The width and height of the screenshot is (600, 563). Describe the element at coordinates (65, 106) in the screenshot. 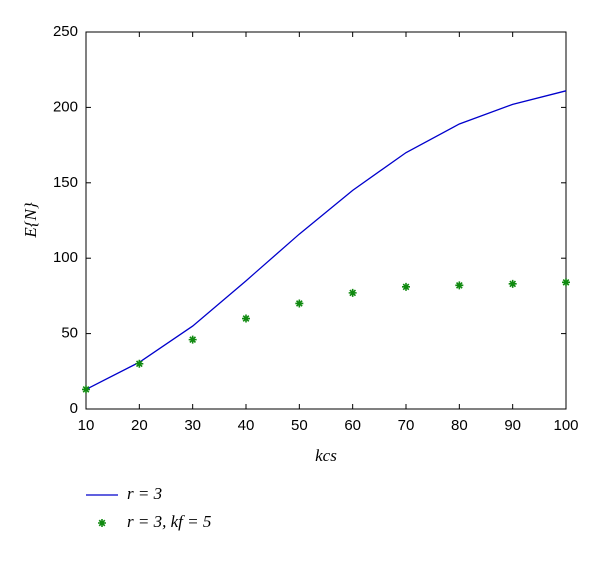

I see `y-tick-label: 200` at that location.